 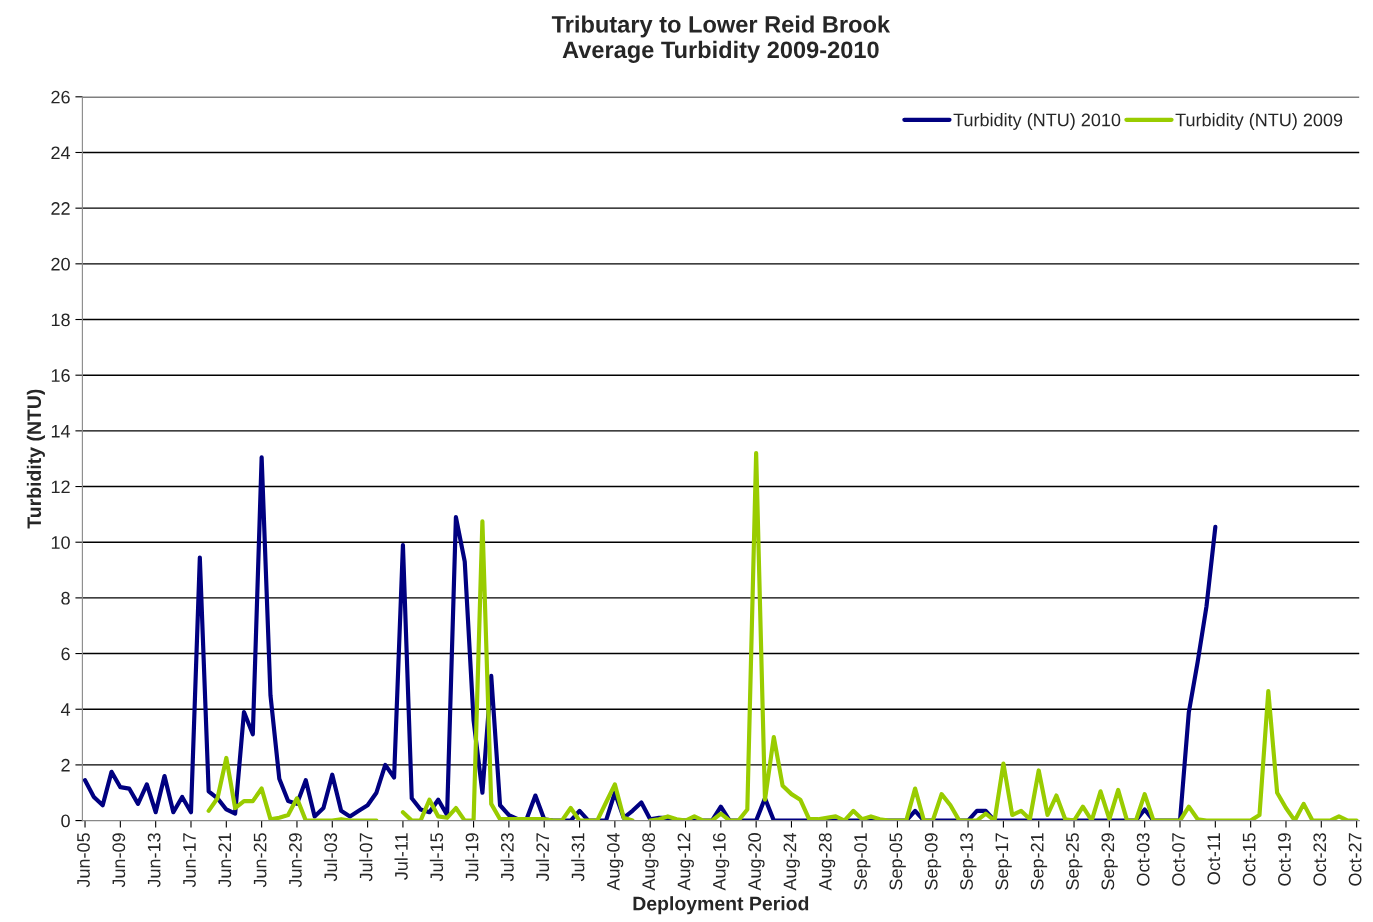 I want to click on y-tick-label: 4, so click(x=65, y=709).